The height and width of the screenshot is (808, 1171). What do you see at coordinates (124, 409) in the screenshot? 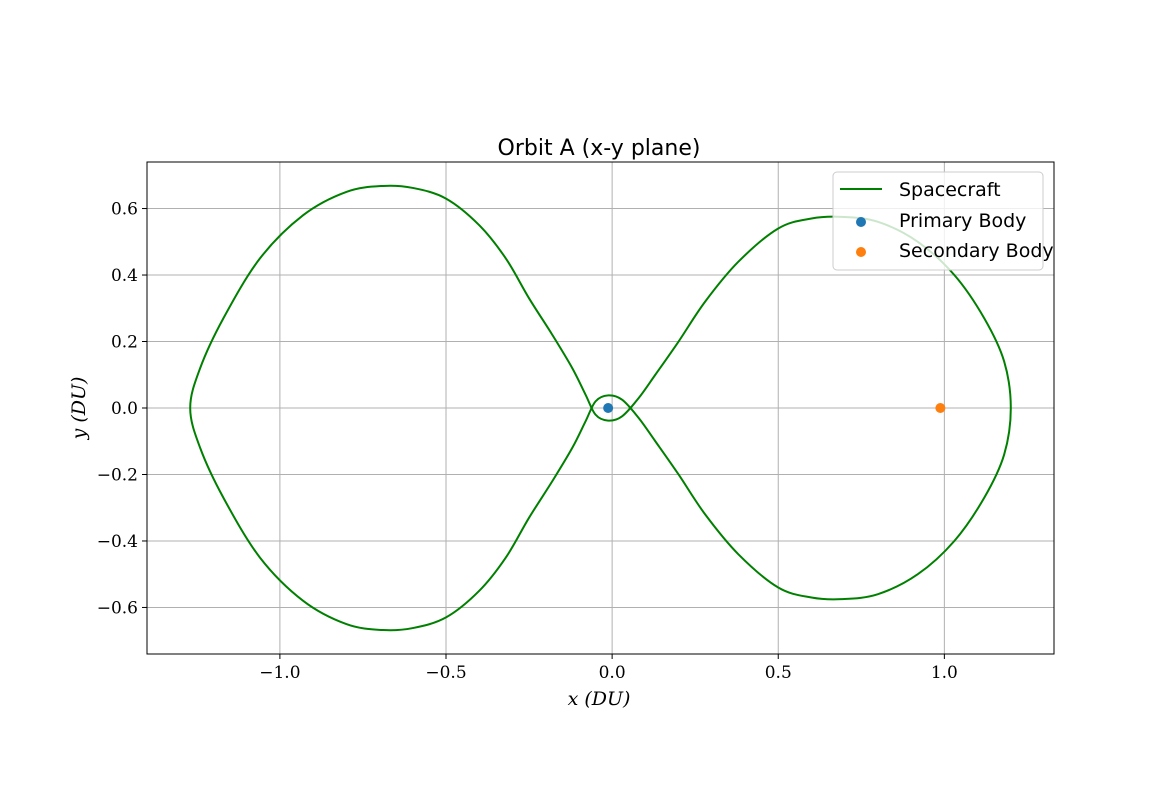
I see `y-tick-label: 0.0` at bounding box center [124, 409].